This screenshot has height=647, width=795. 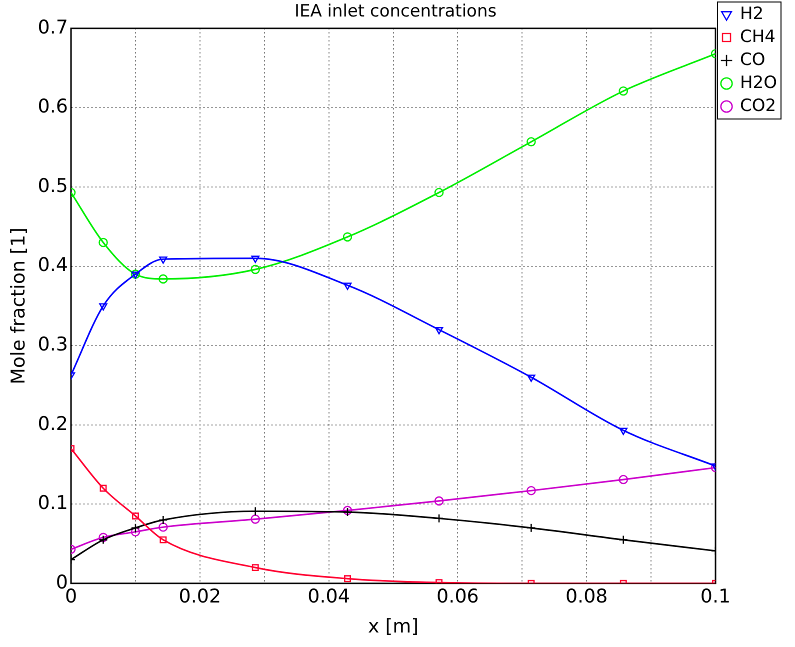 I want to click on x-tick-label: 0.02, so click(x=200, y=597).